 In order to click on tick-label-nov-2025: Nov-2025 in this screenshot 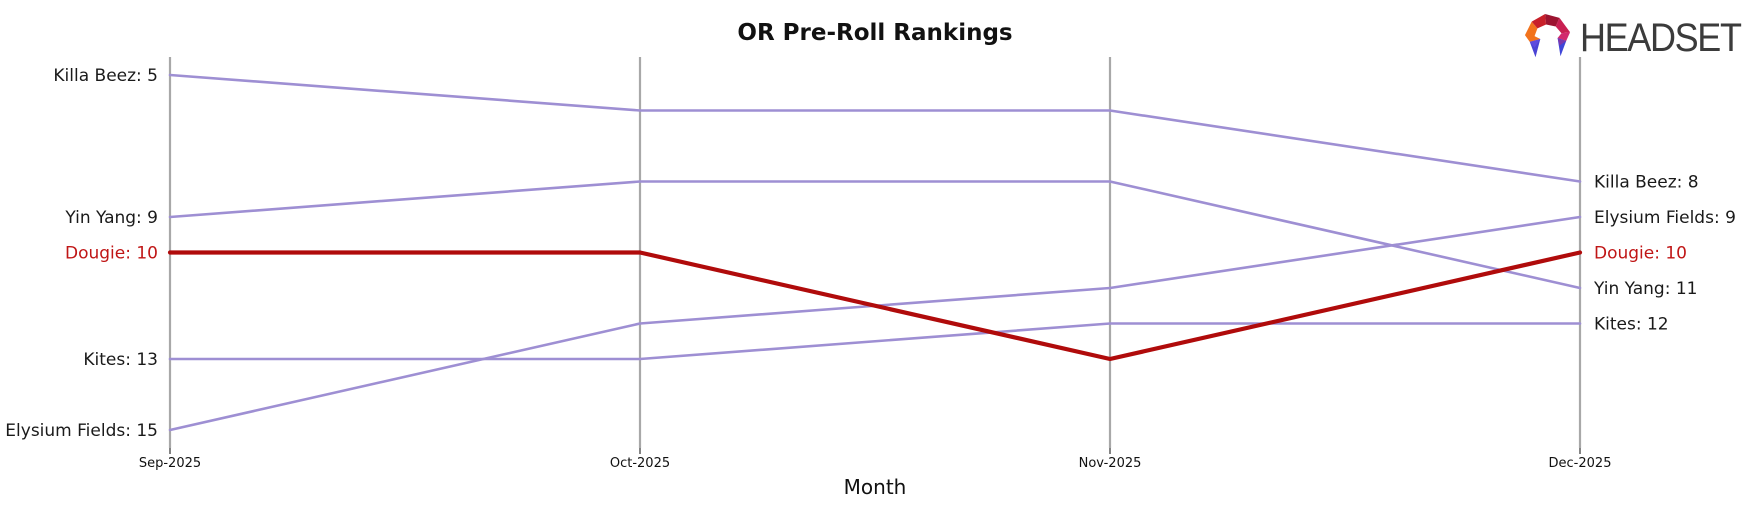, I will do `click(1110, 463)`.